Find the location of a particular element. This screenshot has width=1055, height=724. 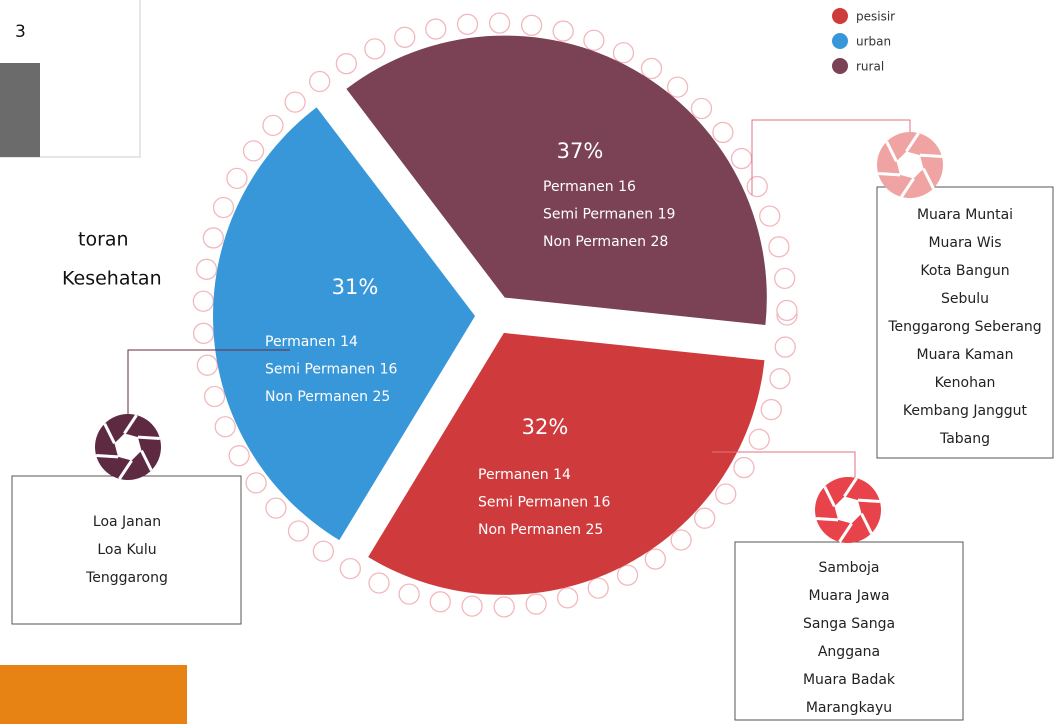

slice-detail: Semi Permanen 19 is located at coordinates (609, 215).